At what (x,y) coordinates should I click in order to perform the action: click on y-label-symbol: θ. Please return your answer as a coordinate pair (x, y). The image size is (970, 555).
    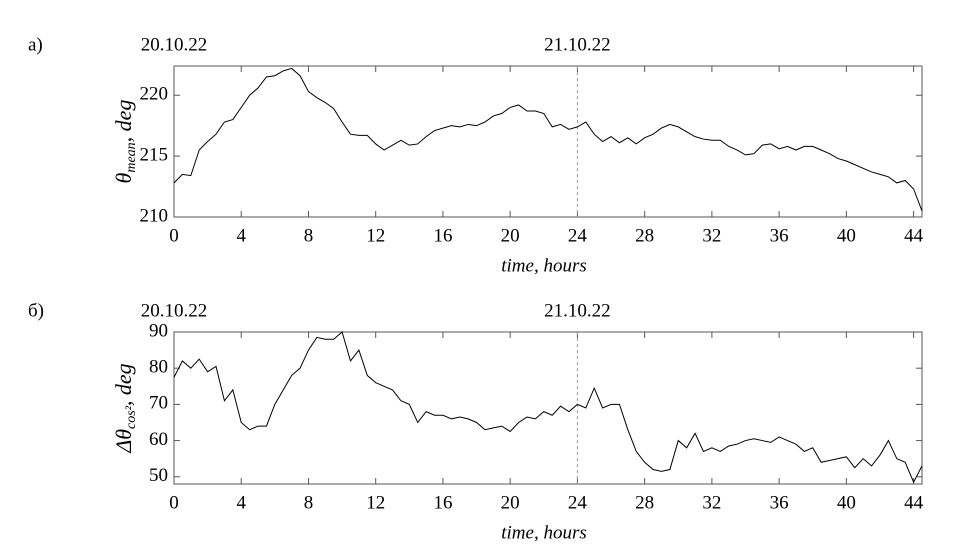
    Looking at the image, I should click on (123, 177).